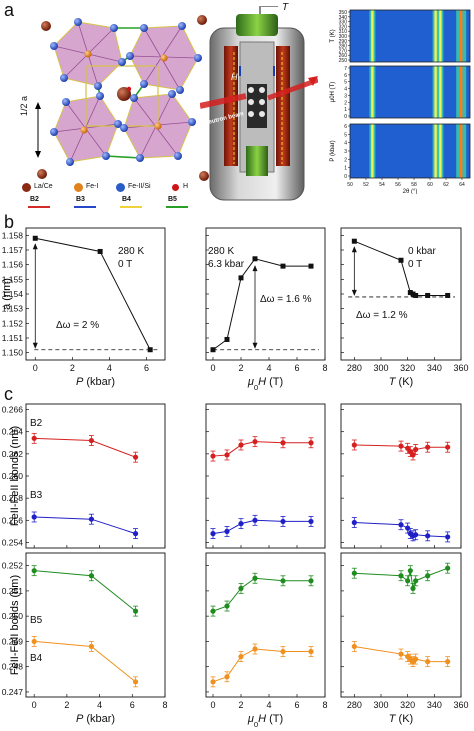  What do you see at coordinates (9, 10) in the screenshot?
I see `panel-label-a: a` at bounding box center [9, 10].